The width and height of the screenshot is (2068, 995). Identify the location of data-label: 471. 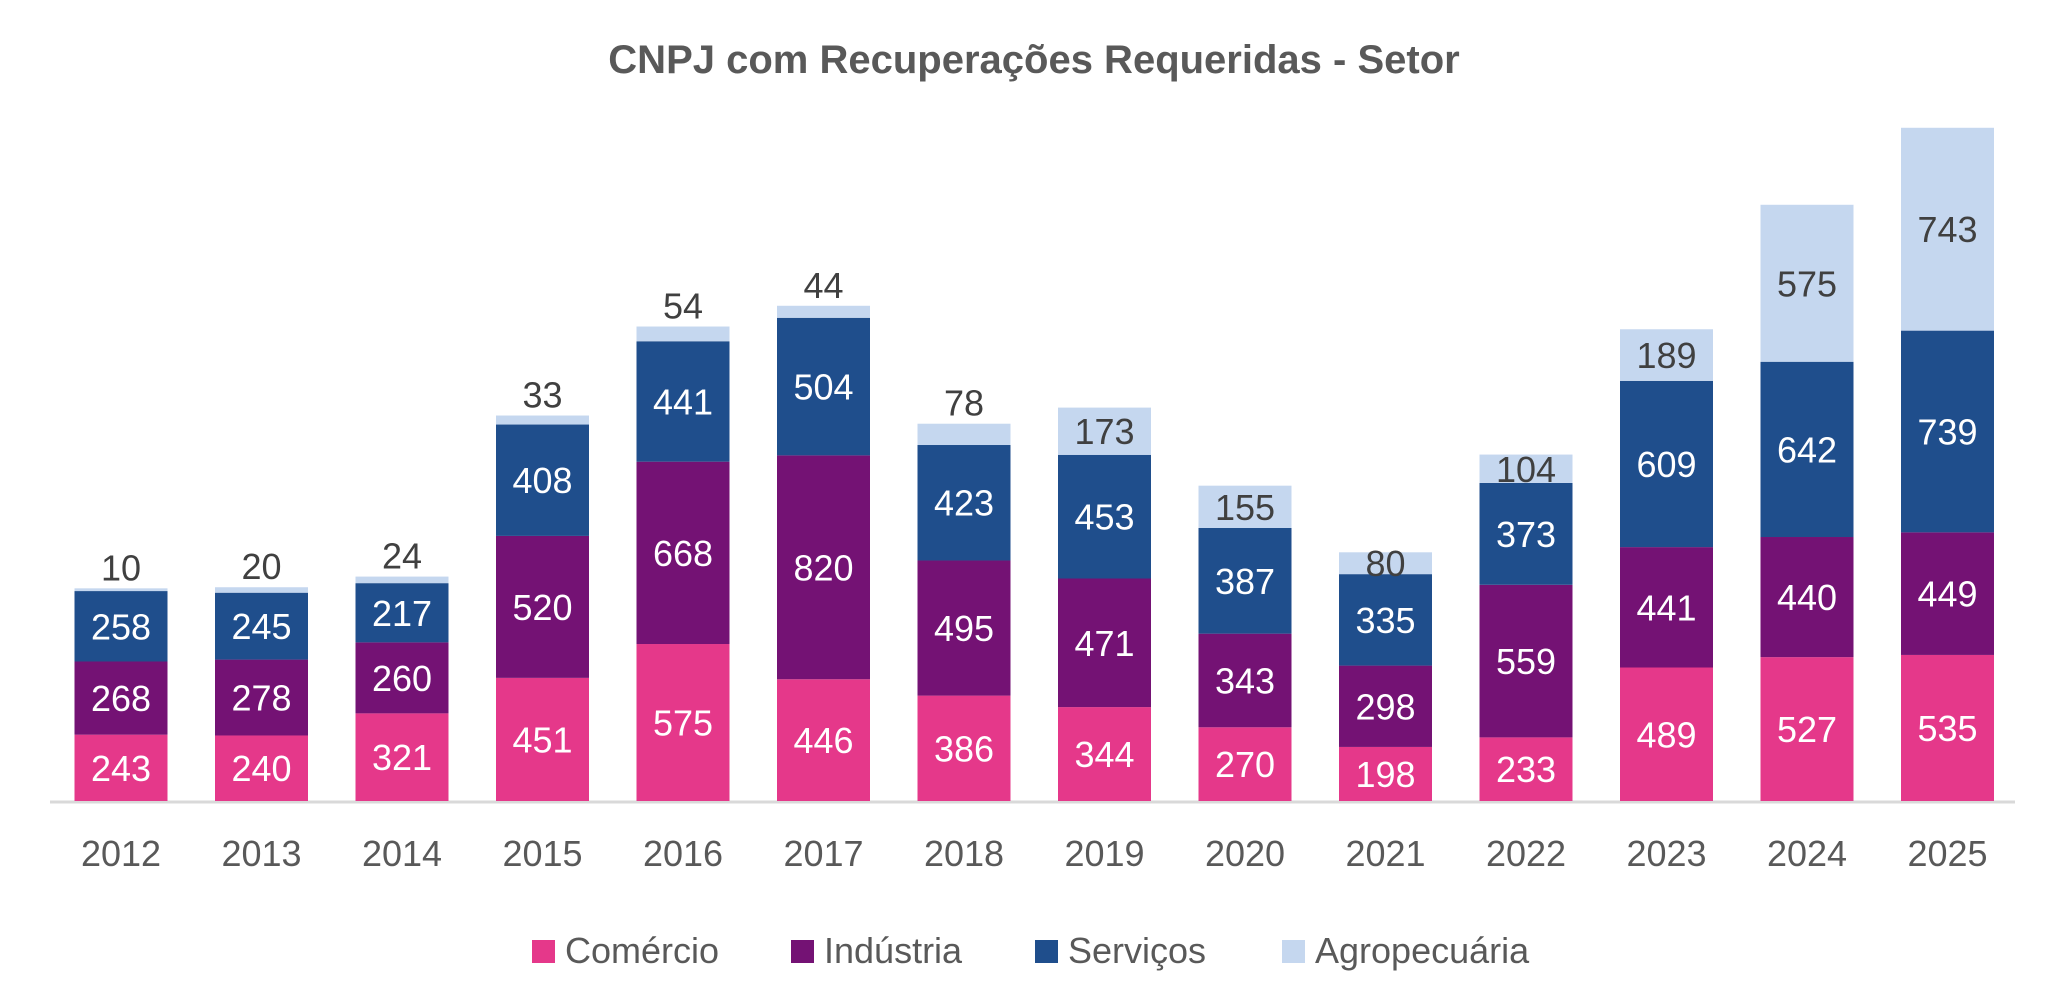
(1104, 643).